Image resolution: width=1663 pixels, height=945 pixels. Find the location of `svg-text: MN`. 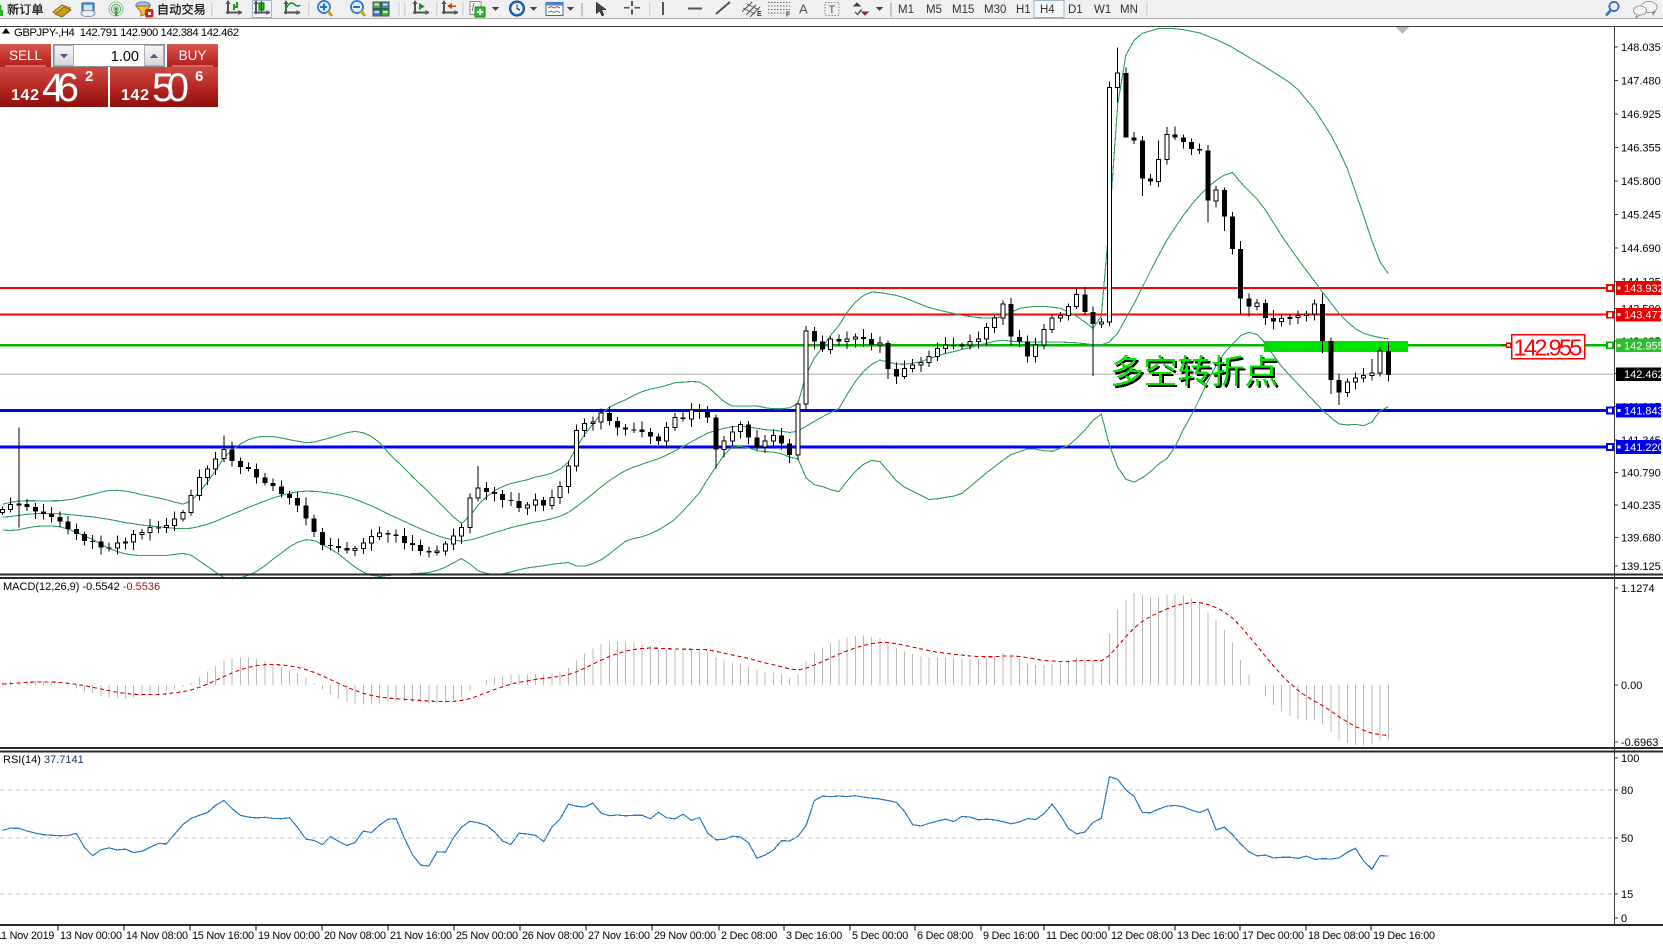

svg-text: MN is located at coordinates (1129, 10).